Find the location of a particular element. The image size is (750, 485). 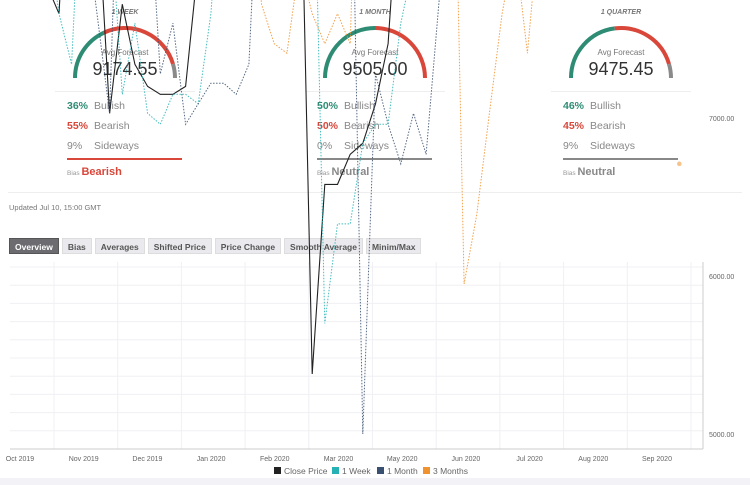

x-tick-label: Aug 2020 is located at coordinates (593, 459).